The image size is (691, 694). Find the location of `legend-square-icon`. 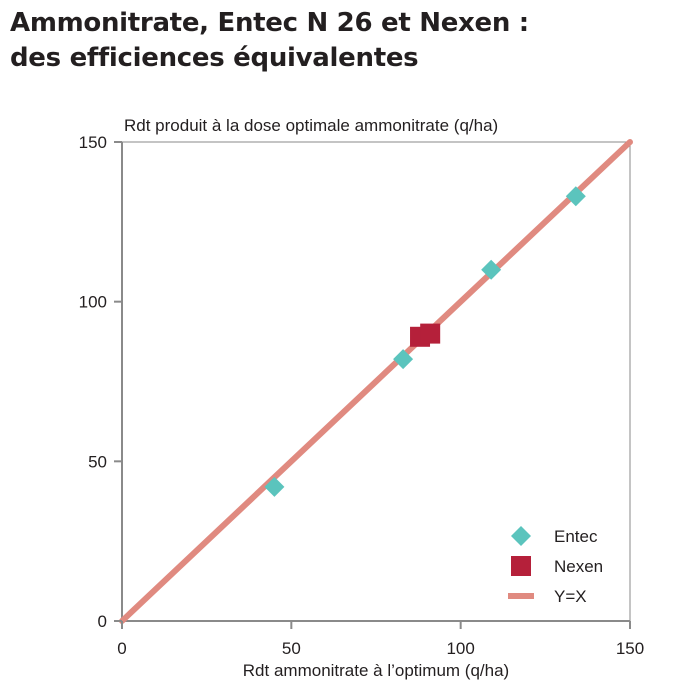

legend-square-icon is located at coordinates (521, 566).